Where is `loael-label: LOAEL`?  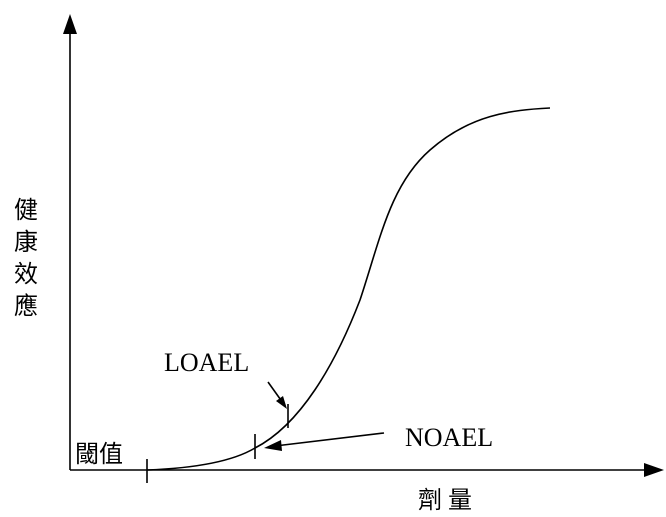 loael-label: LOAEL is located at coordinates (206, 362).